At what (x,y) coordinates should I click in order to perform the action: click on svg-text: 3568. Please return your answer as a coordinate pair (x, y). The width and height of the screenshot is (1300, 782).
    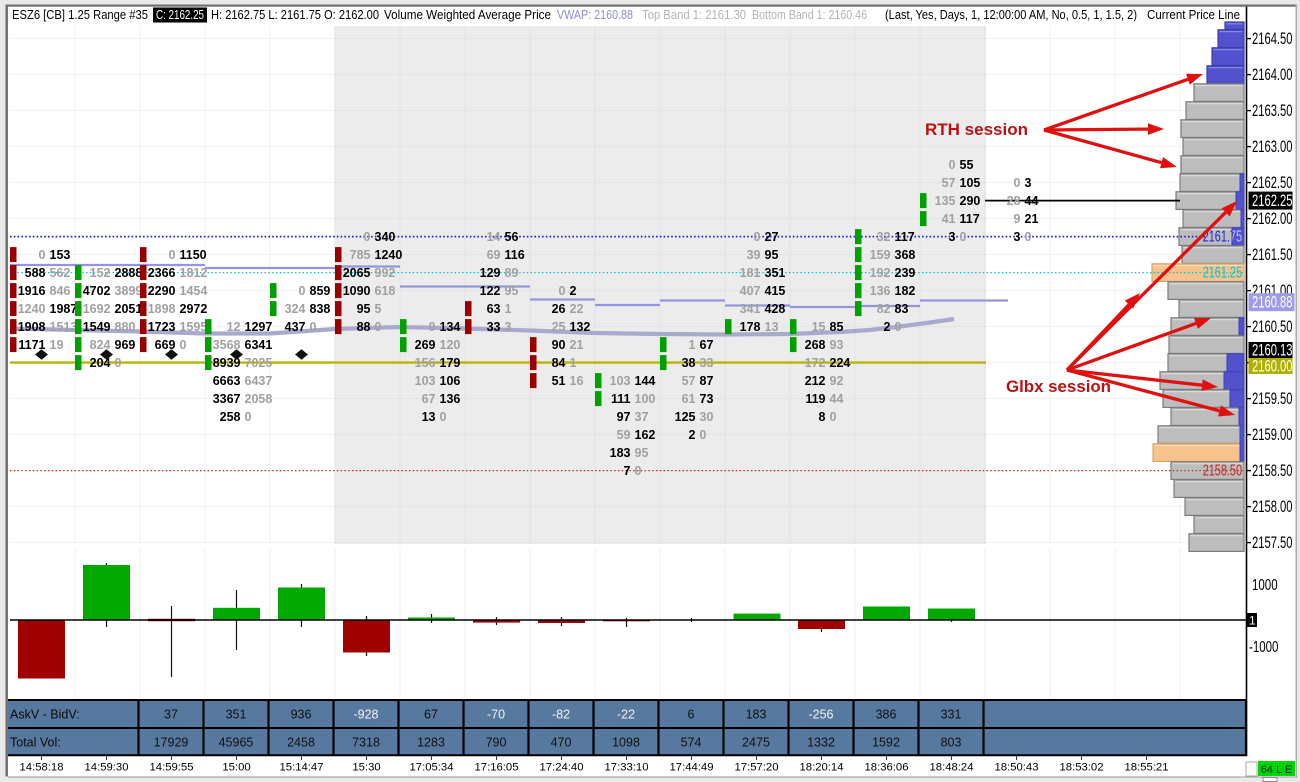
    Looking at the image, I should click on (227, 345).